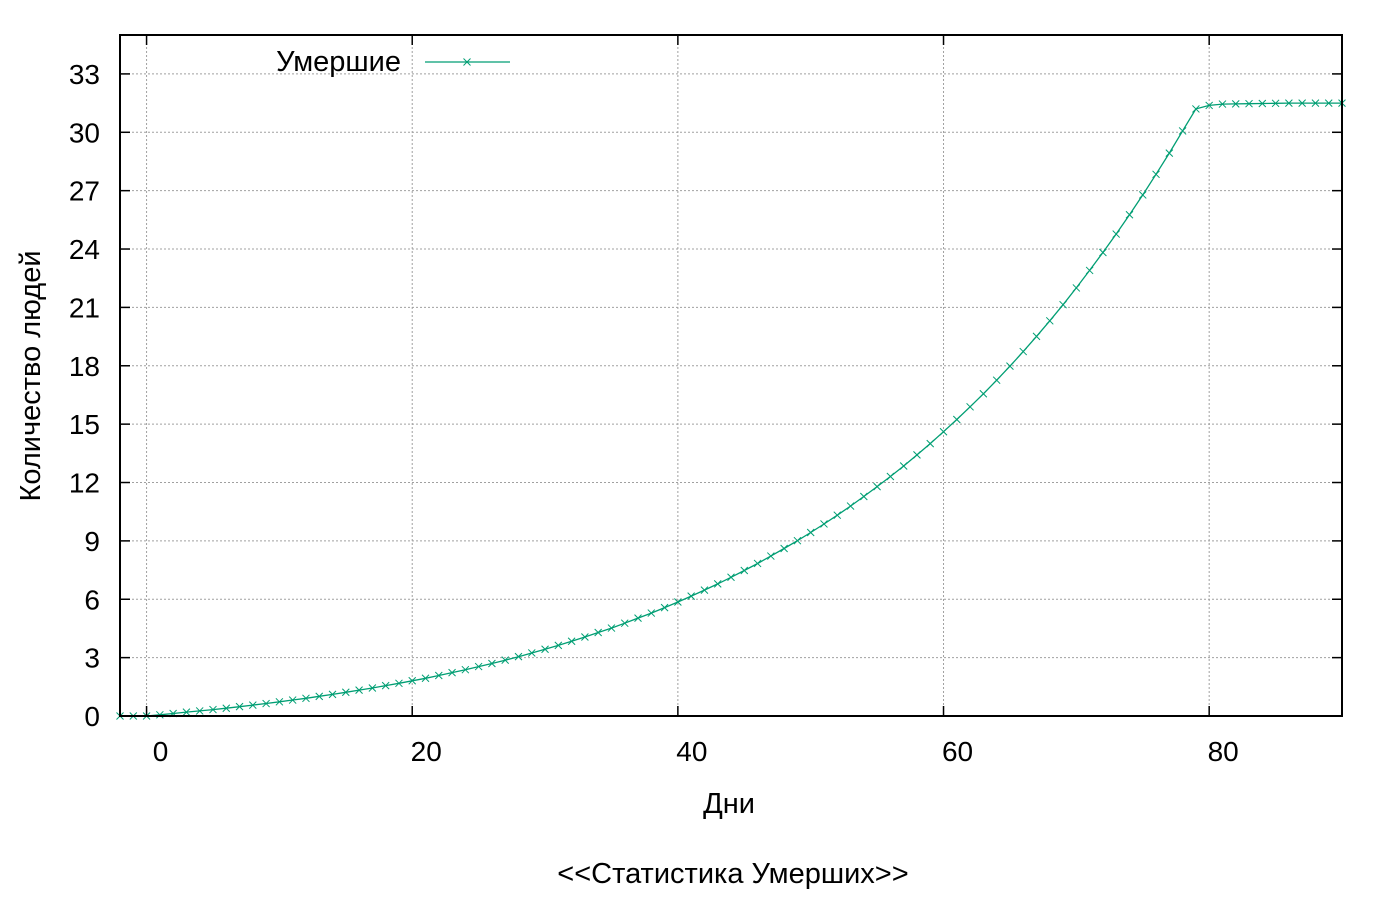 The image size is (1400, 900). What do you see at coordinates (84, 424) in the screenshot?
I see `y-tick-label: 15` at bounding box center [84, 424].